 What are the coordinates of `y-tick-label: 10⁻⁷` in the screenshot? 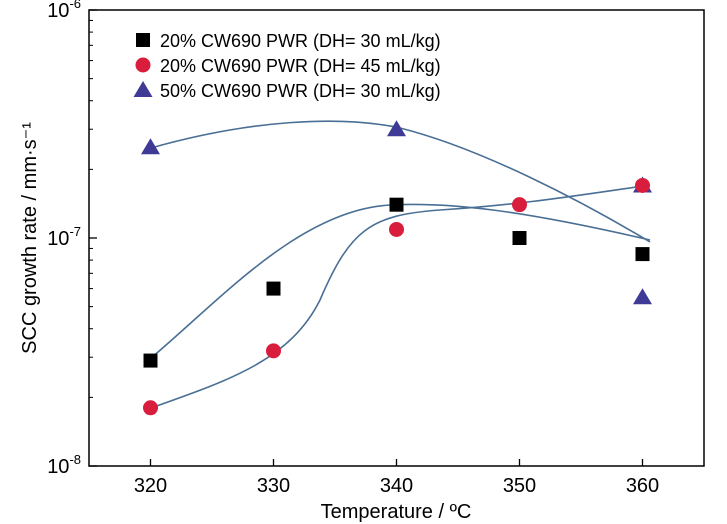 It's located at (64, 237).